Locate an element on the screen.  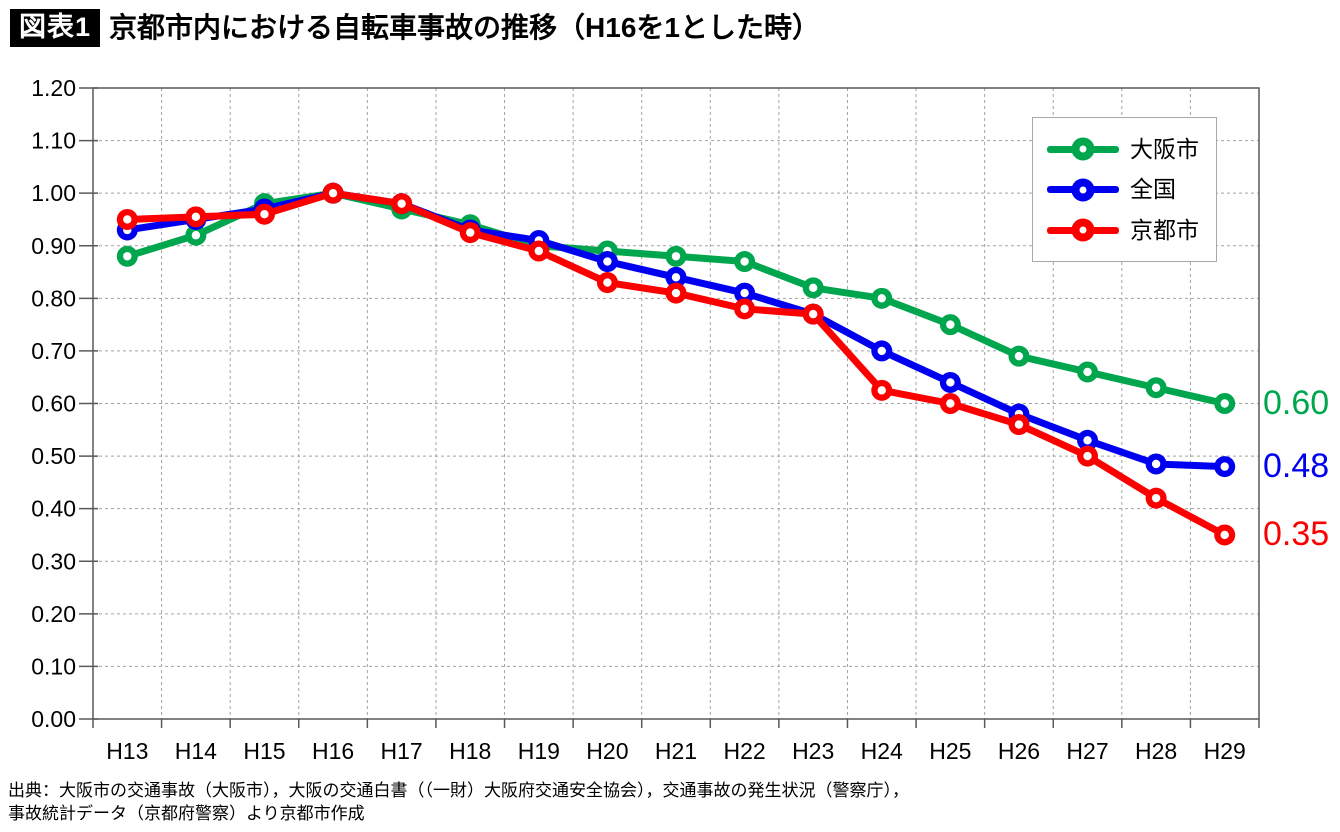
y-axis-tick-label: 0.90 is located at coordinates (53, 246).